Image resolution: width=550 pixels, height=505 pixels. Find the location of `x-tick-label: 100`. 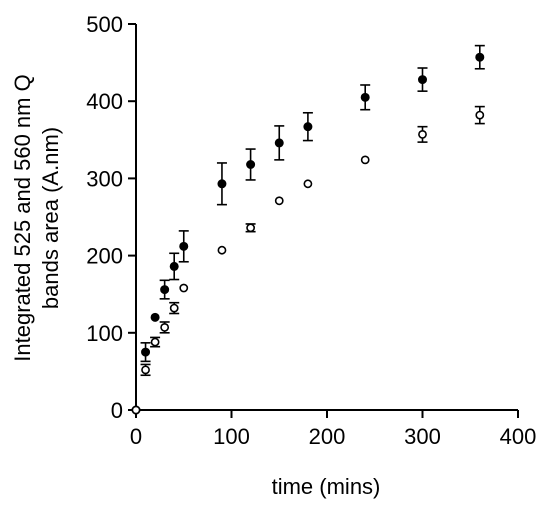

x-tick-label: 100 is located at coordinates (231, 436).